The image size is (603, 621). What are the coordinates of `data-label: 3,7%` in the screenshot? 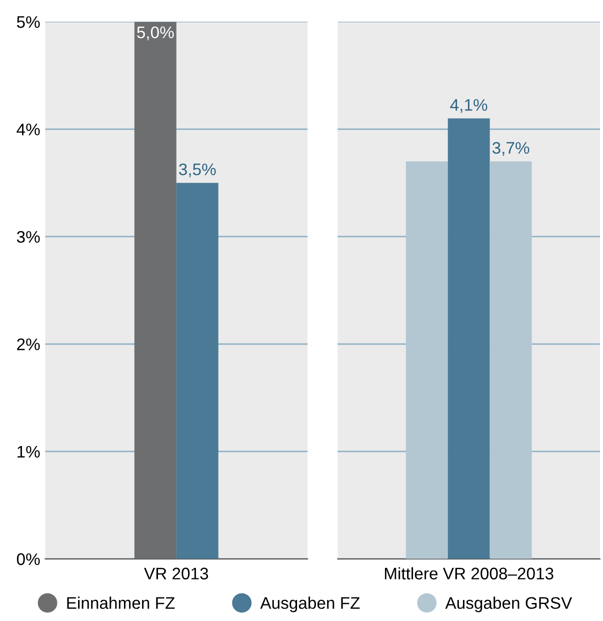 It's located at (511, 149).